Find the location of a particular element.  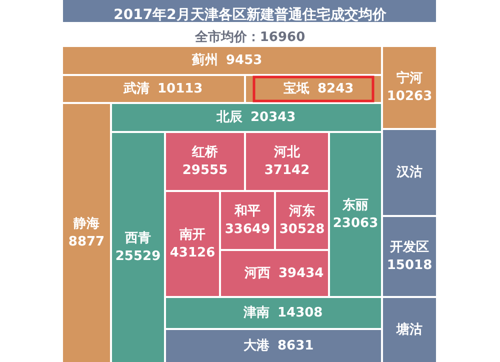

data-label: 23063 is located at coordinates (355, 223).